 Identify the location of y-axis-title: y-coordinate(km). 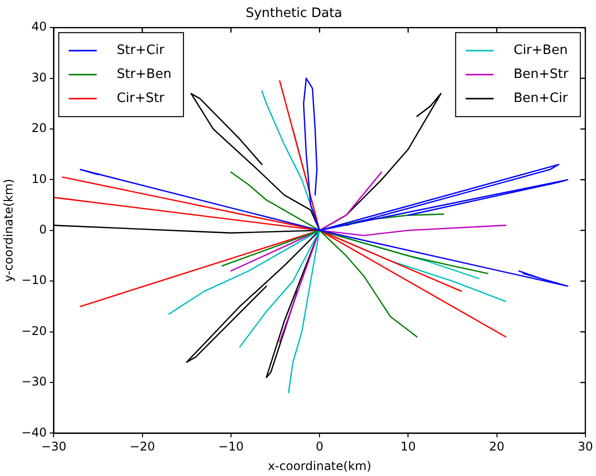
(8, 230).